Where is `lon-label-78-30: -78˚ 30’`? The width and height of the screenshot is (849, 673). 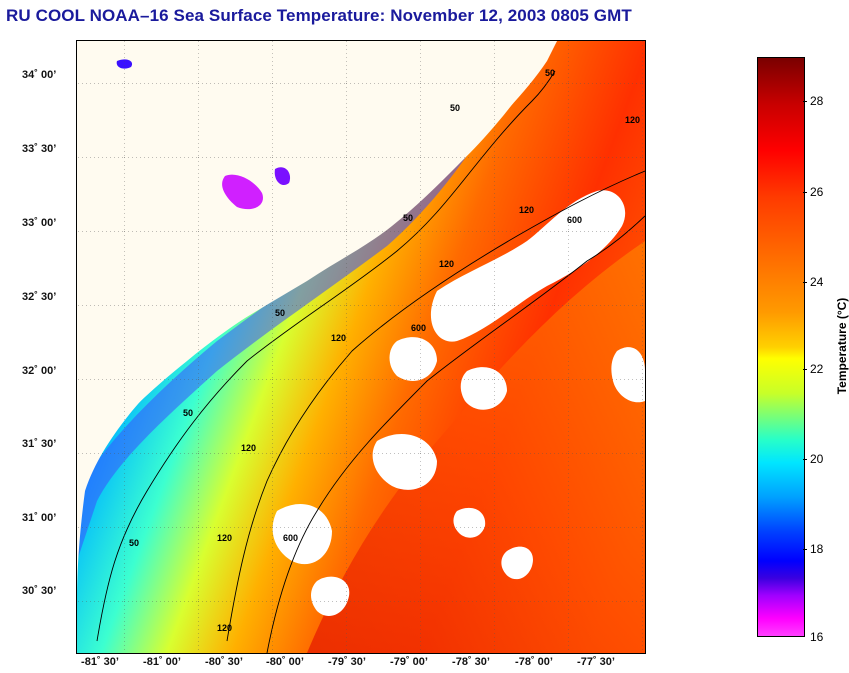 lon-label-78-30: -78˚ 30’ is located at coordinates (471, 662).